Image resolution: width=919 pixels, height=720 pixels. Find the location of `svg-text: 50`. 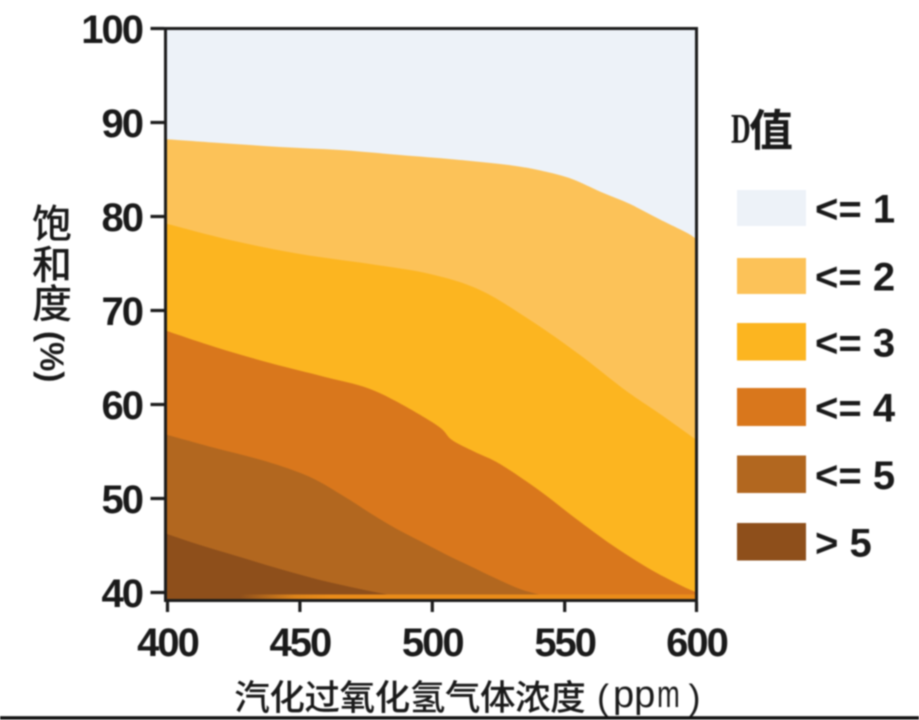

svg-text: 50 is located at coordinates (122, 500).